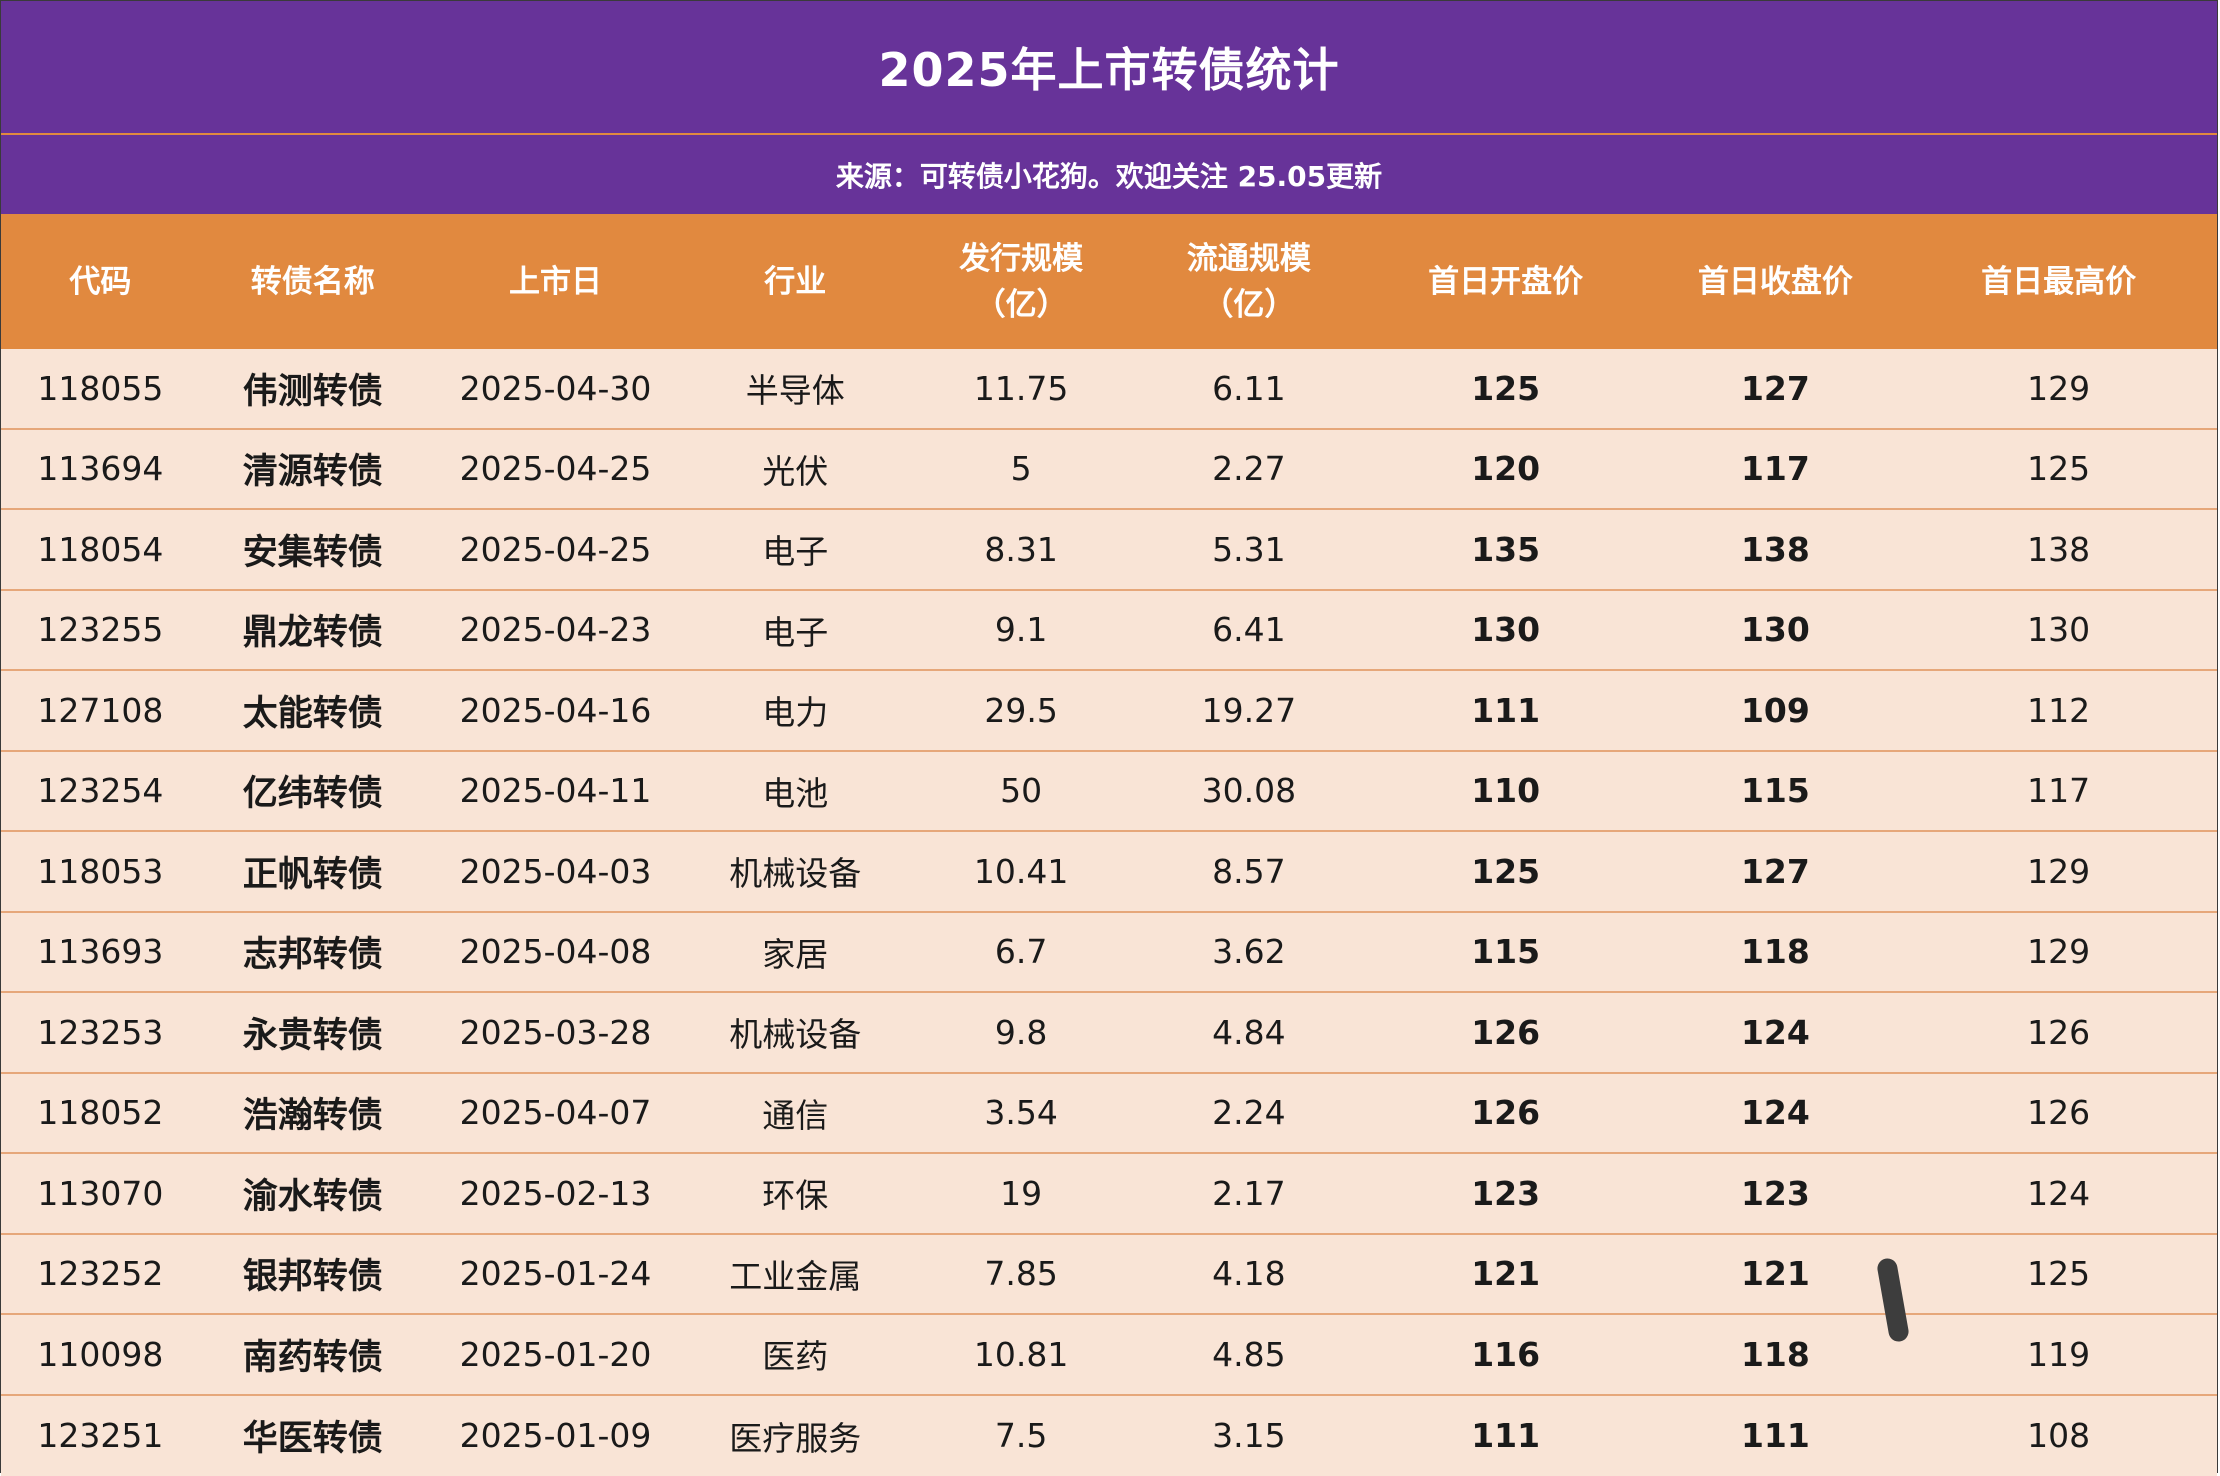 This screenshot has height=1476, width=2220. I want to click on cell-float-size: 4.85, so click(1249, 1354).